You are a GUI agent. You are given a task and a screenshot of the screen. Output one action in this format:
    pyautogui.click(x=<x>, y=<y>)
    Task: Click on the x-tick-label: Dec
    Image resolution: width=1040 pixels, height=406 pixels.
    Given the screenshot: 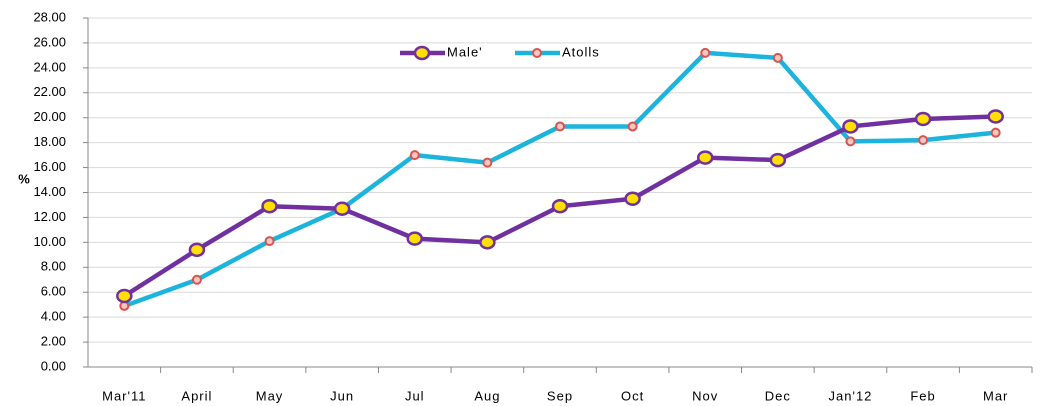 What is the action you would take?
    pyautogui.click(x=778, y=395)
    